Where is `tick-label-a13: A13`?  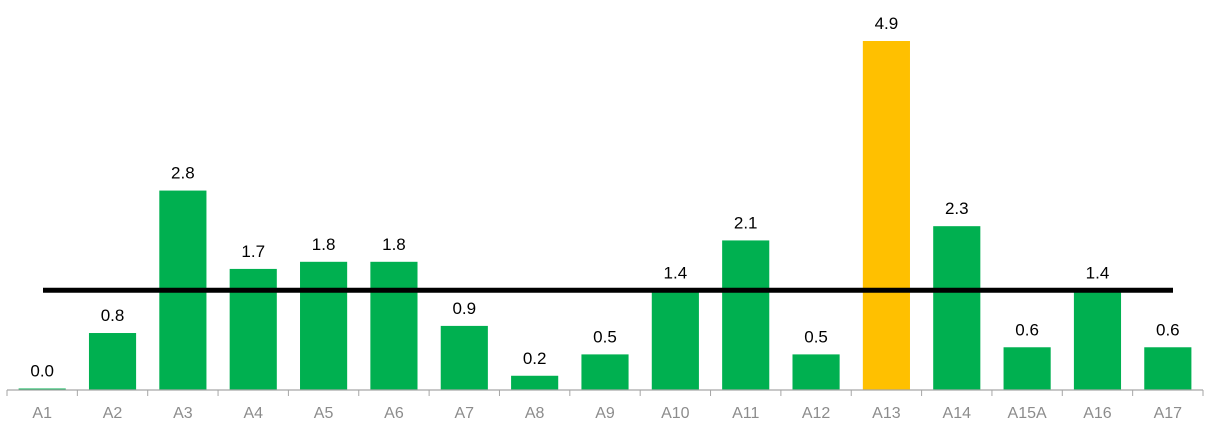 tick-label-a13: A13 is located at coordinates (886, 413).